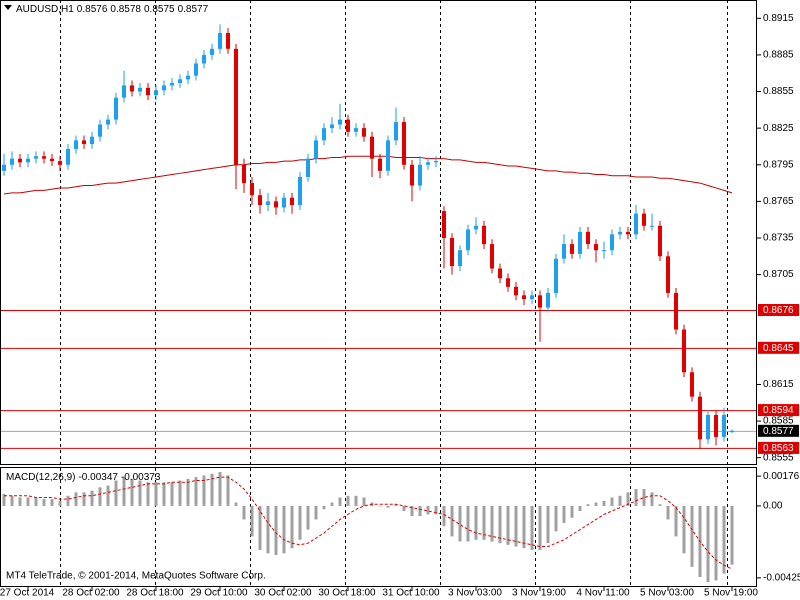 This screenshot has width=800, height=600. I want to click on open-value: 0.8576, so click(92, 9).